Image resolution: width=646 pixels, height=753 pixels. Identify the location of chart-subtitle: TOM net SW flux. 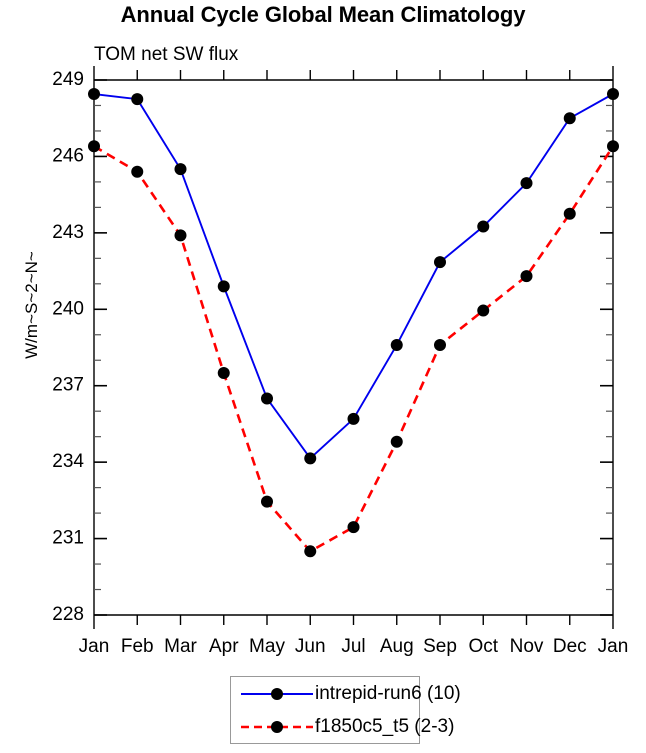
(166, 54).